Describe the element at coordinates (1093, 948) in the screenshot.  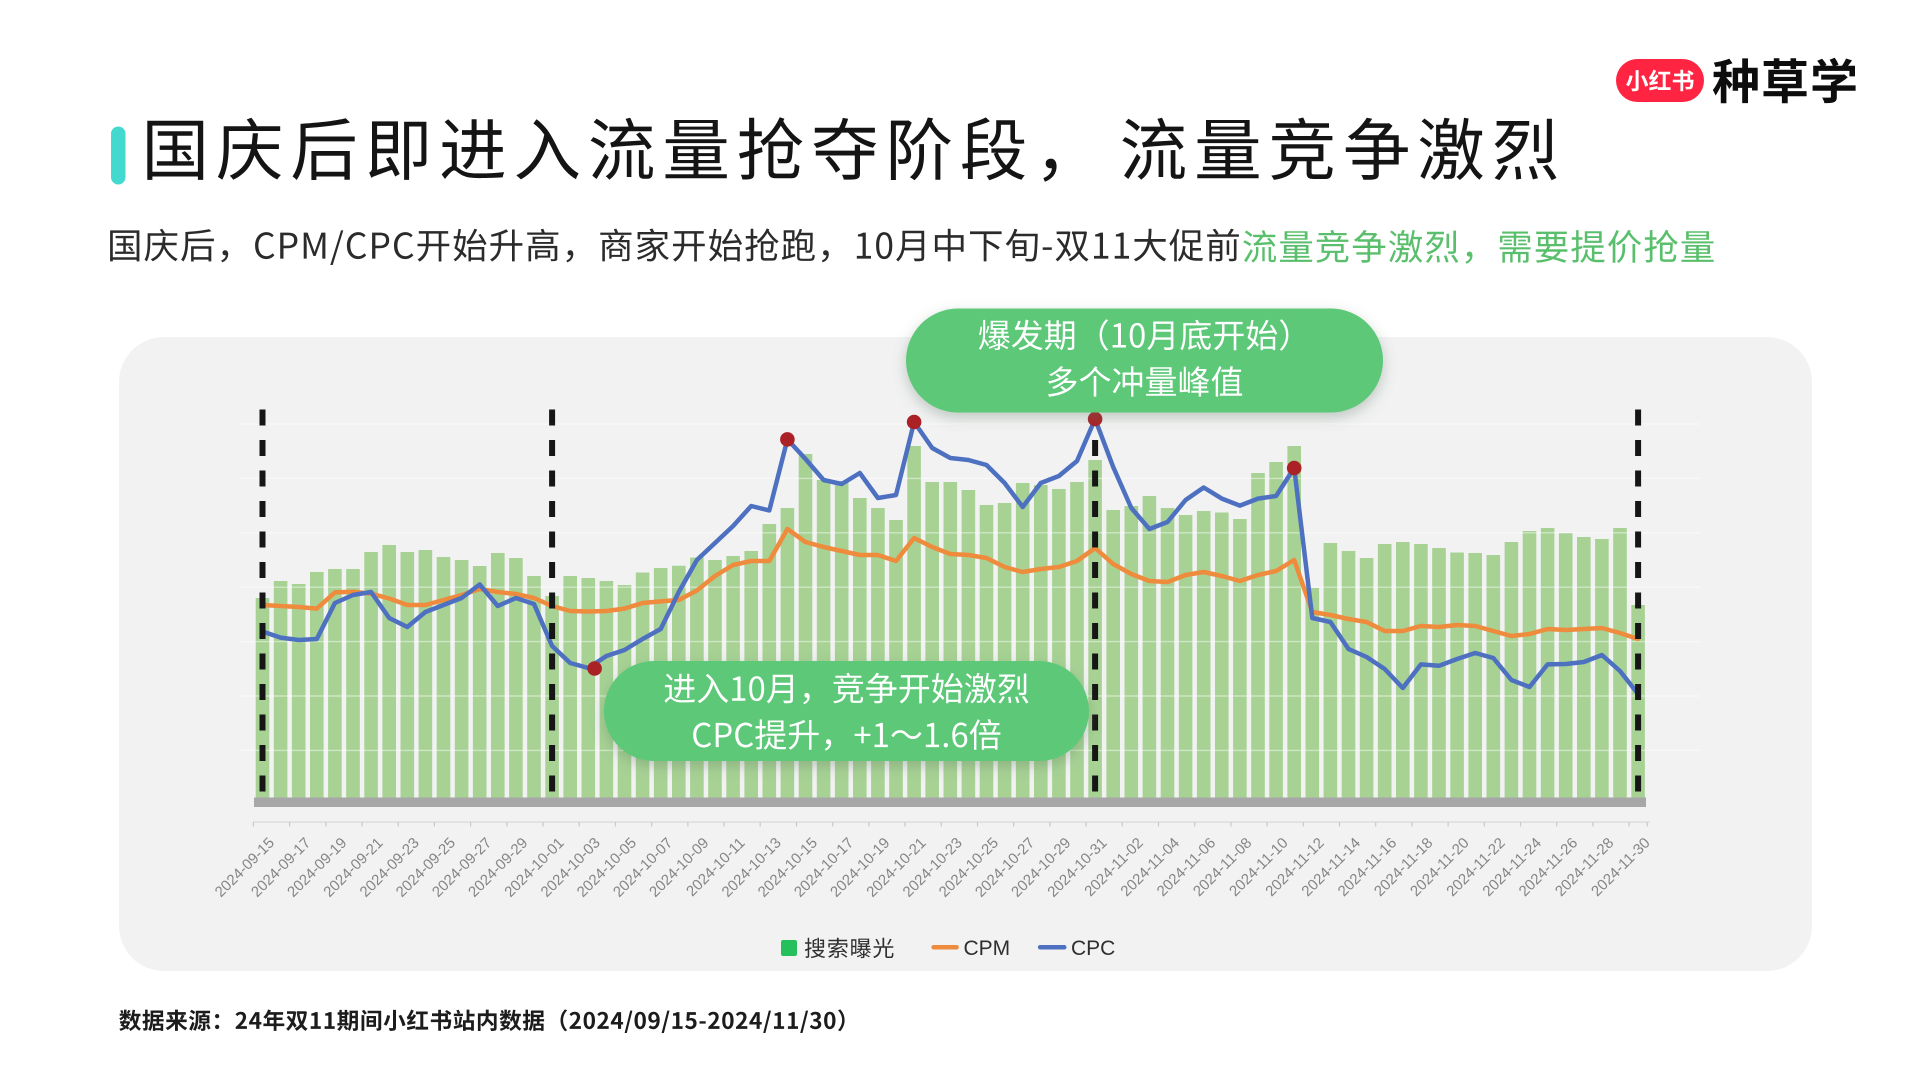
I see `svg-text: CPC` at that location.